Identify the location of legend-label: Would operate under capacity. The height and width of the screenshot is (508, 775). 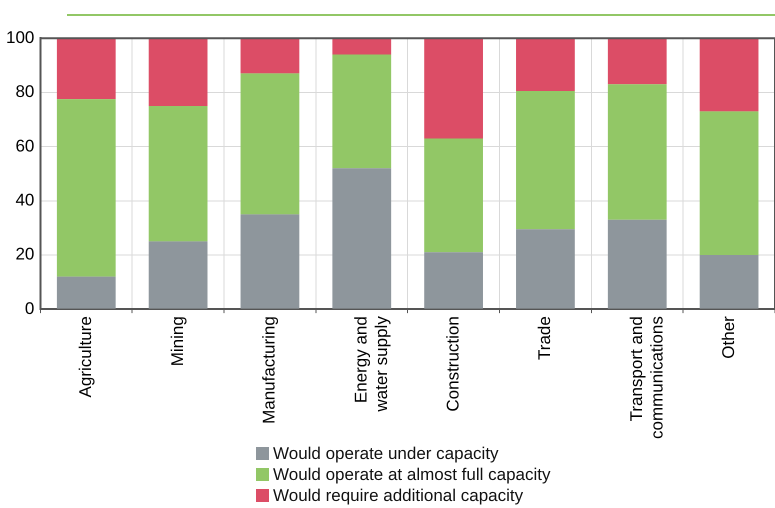
(386, 453).